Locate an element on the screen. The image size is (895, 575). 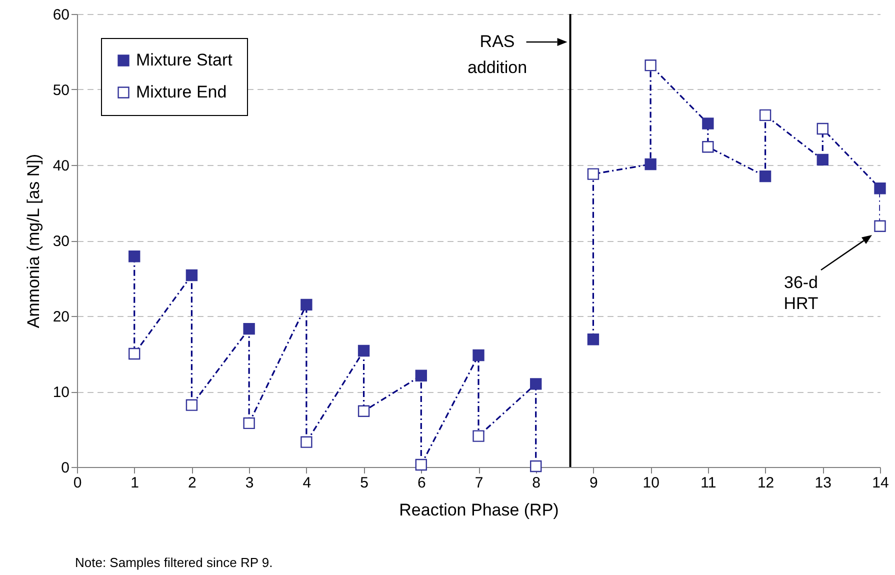
y-tick-label: 0 is located at coordinates (65, 468).